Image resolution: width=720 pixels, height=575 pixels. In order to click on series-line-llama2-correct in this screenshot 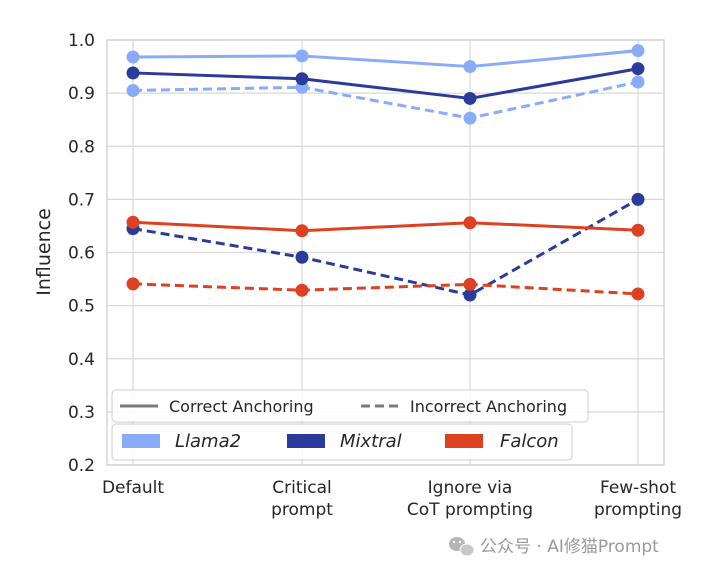, I will do `click(385, 59)`.